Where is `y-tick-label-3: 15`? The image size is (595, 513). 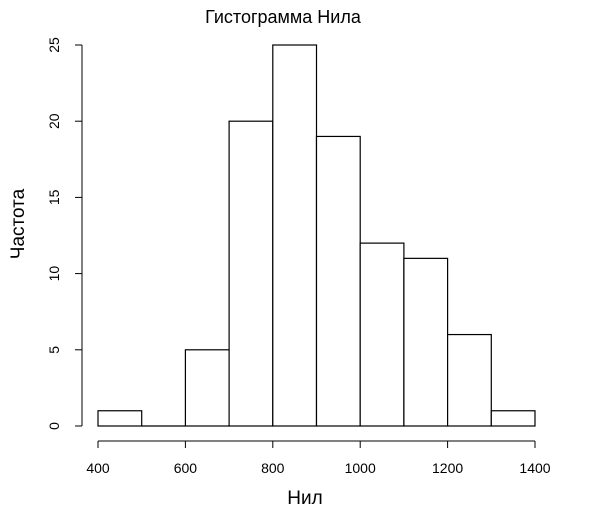 y-tick-label-3: 15 is located at coordinates (54, 197).